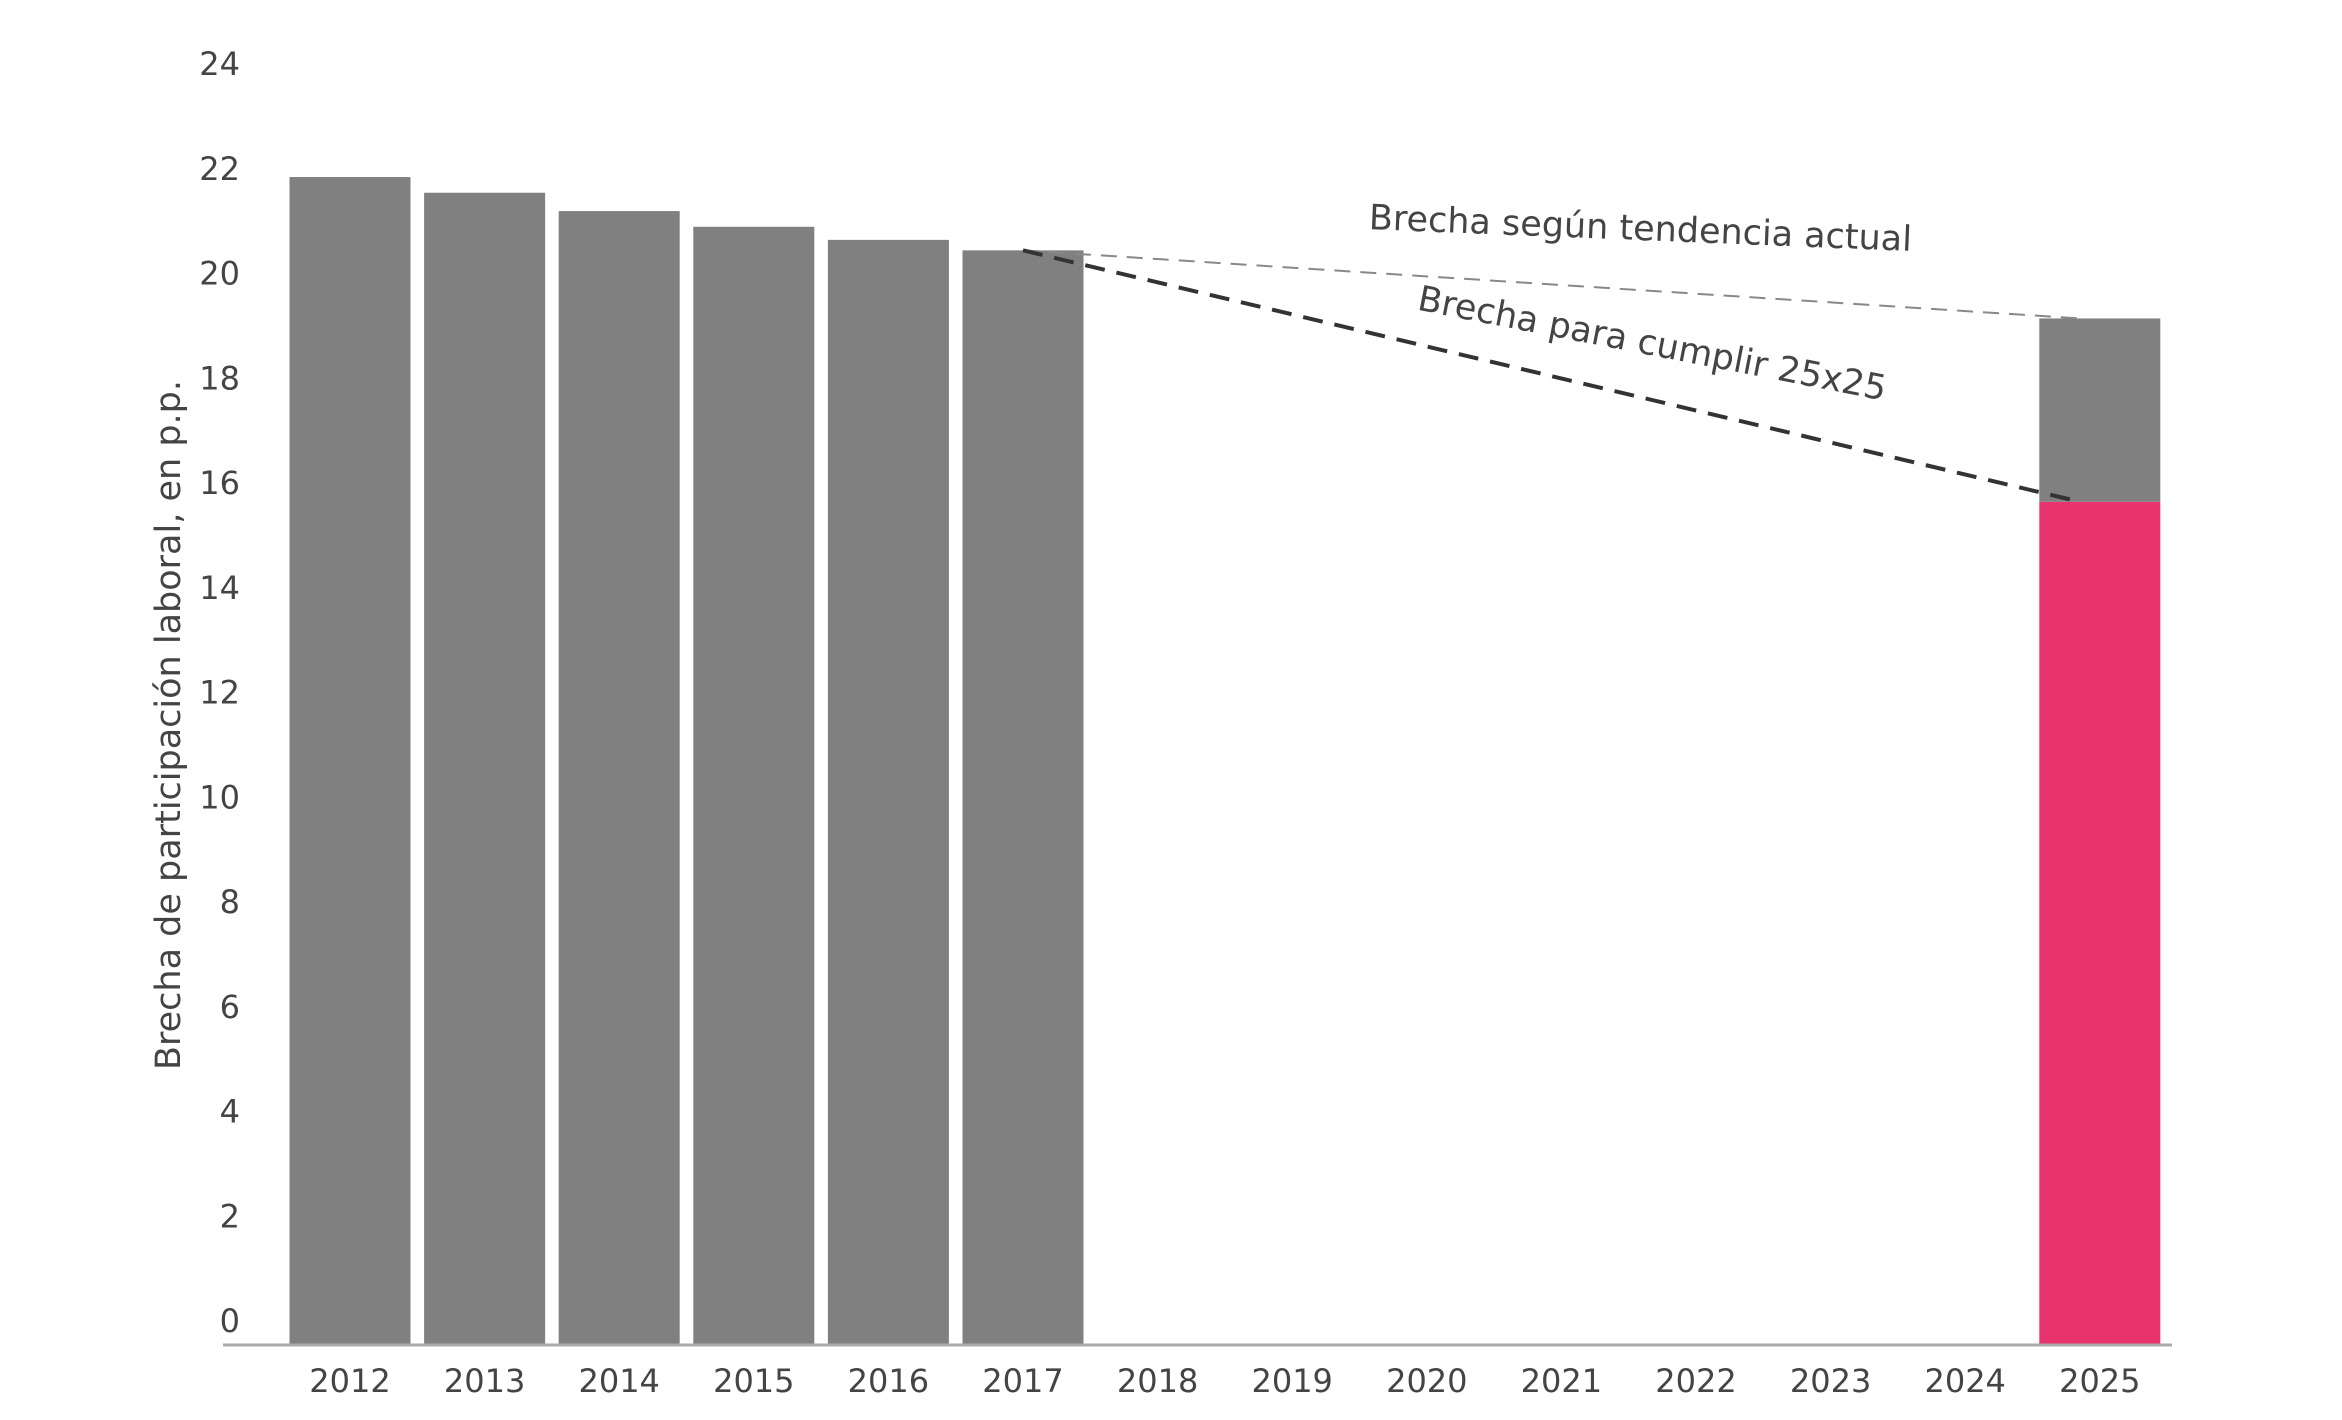  I want to click on y-tick-label: 14, so click(219, 588).